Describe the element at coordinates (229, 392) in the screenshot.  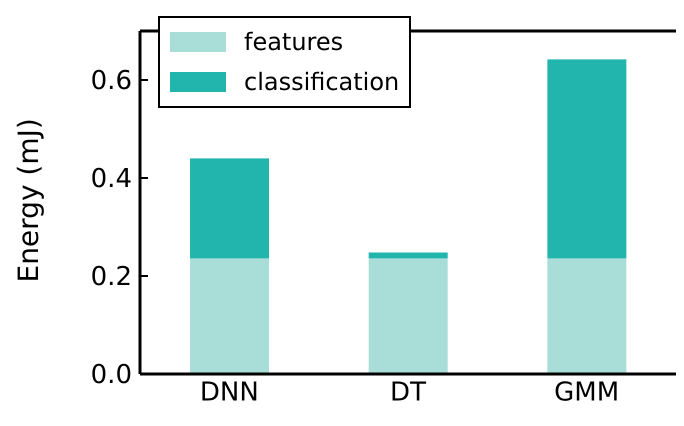
I see `x-tick-label: DNN` at that location.